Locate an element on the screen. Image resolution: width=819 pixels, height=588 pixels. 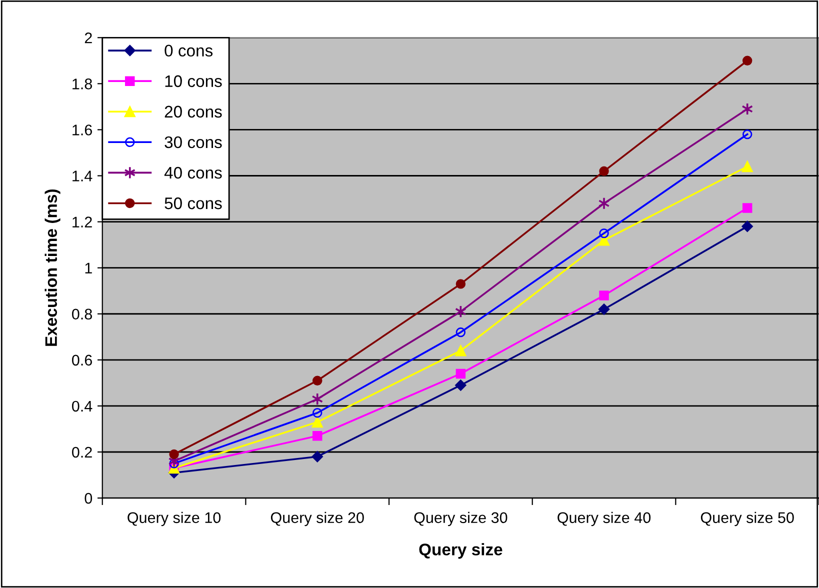
y-tick-label: 1.6 is located at coordinates (82, 130).